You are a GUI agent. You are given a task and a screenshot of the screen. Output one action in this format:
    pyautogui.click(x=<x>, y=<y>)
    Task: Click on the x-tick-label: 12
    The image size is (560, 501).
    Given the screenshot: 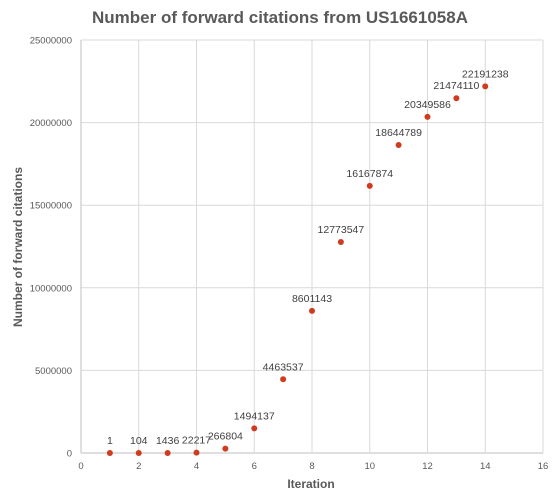 What is the action you would take?
    pyautogui.click(x=427, y=466)
    